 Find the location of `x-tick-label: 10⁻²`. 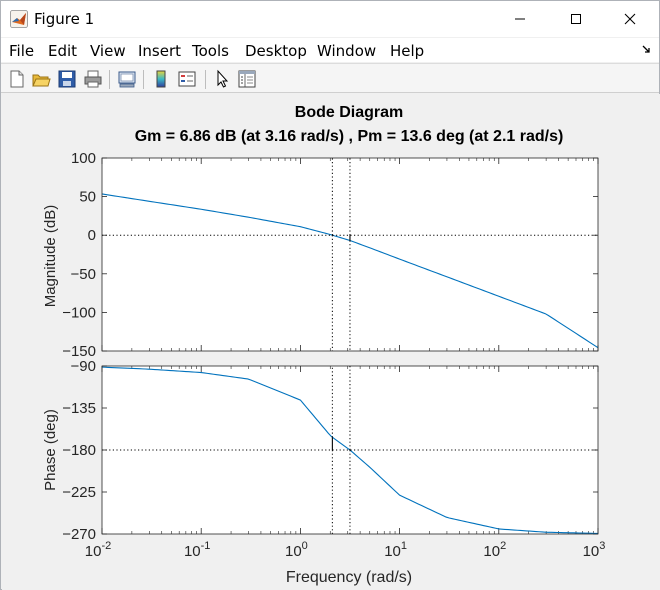

x-tick-label: 10⁻² is located at coordinates (98, 550).